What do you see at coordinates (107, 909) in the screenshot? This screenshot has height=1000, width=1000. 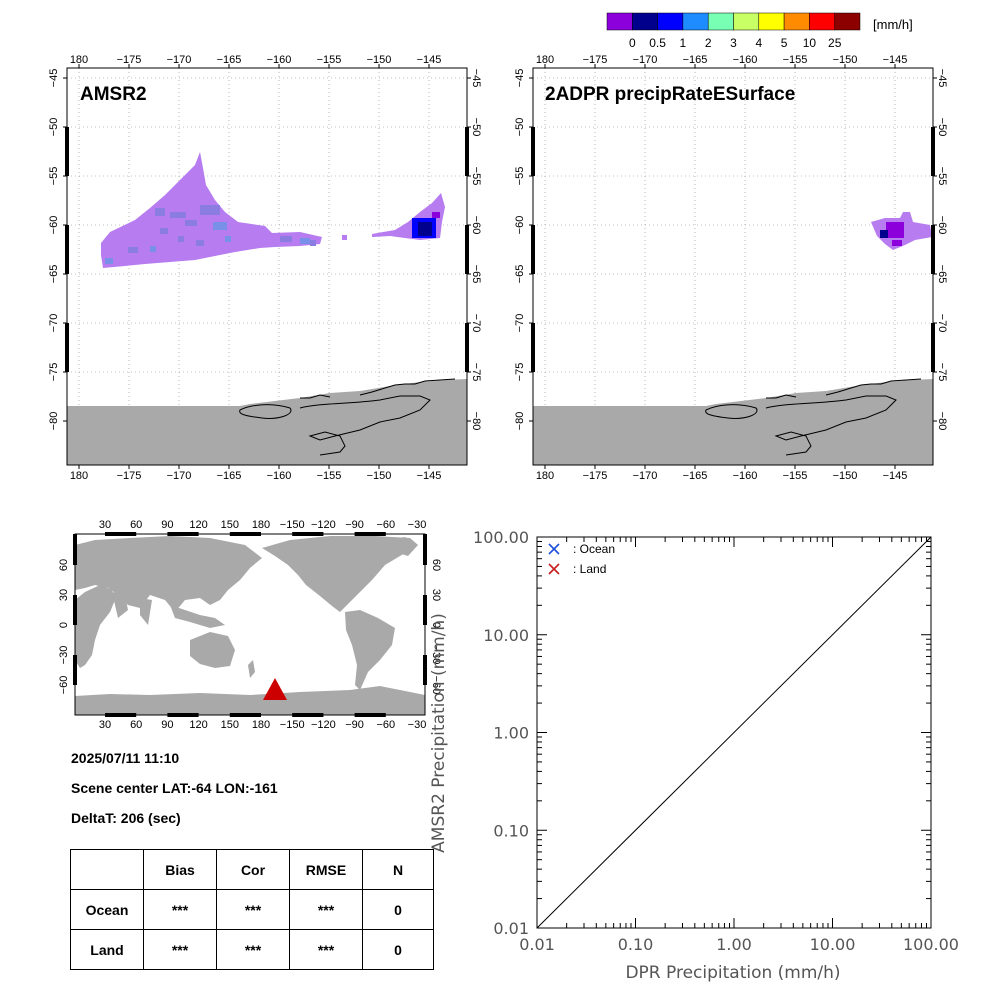 I see `row-label: Ocean` at bounding box center [107, 909].